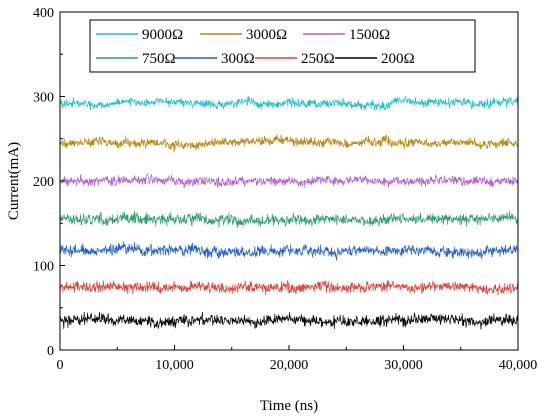 Image resolution: width=550 pixels, height=416 pixels. Describe the element at coordinates (318, 59) in the screenshot. I see `legend-label-5: 250Ω` at that location.